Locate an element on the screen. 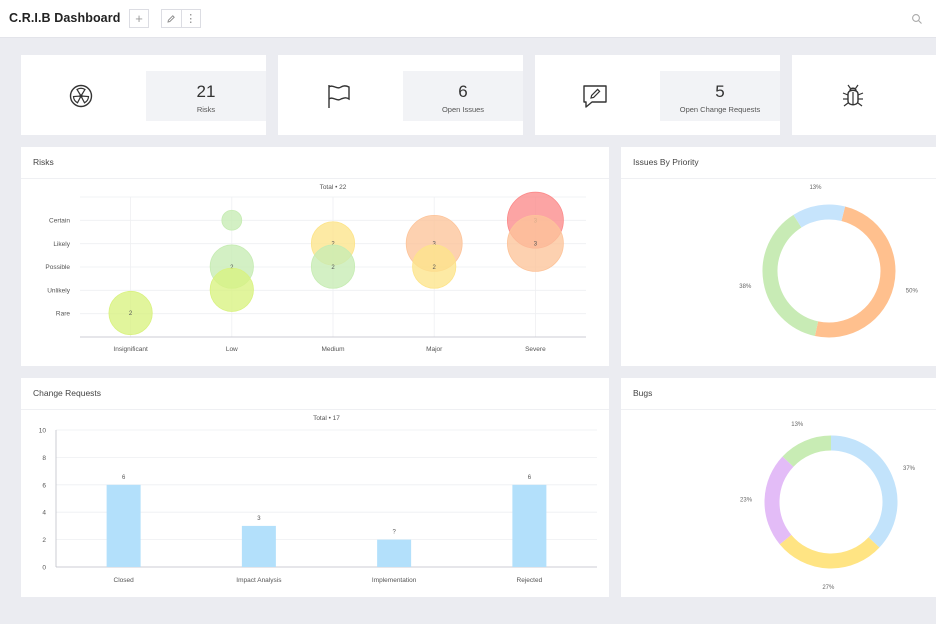  y-tick-label: Certain is located at coordinates (59, 221).